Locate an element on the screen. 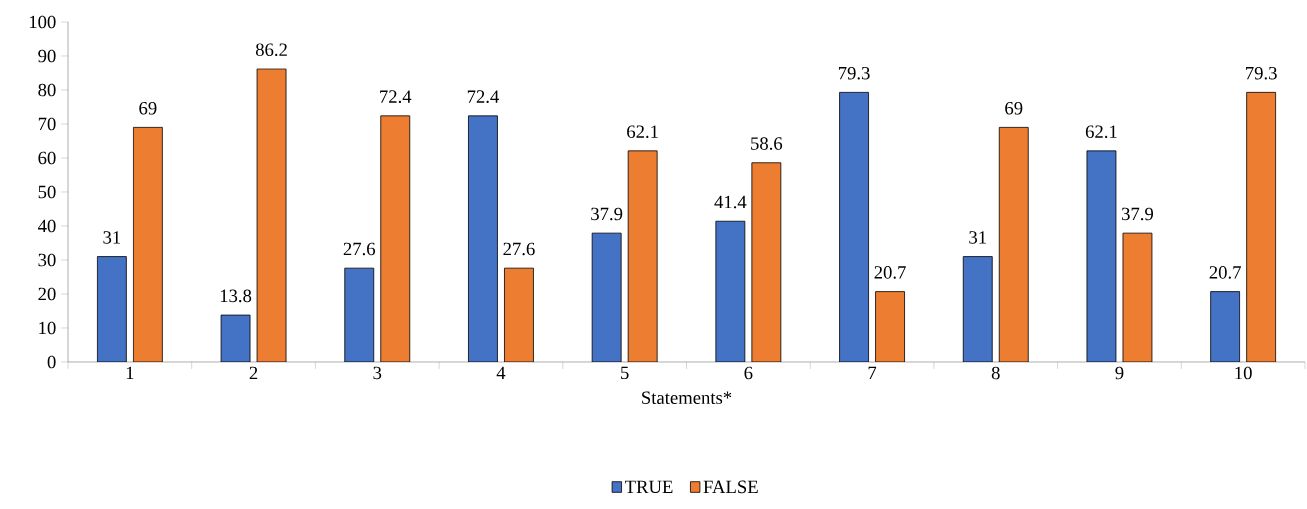 This screenshot has height=509, width=1307. x-tick-label: 7 is located at coordinates (872, 372).